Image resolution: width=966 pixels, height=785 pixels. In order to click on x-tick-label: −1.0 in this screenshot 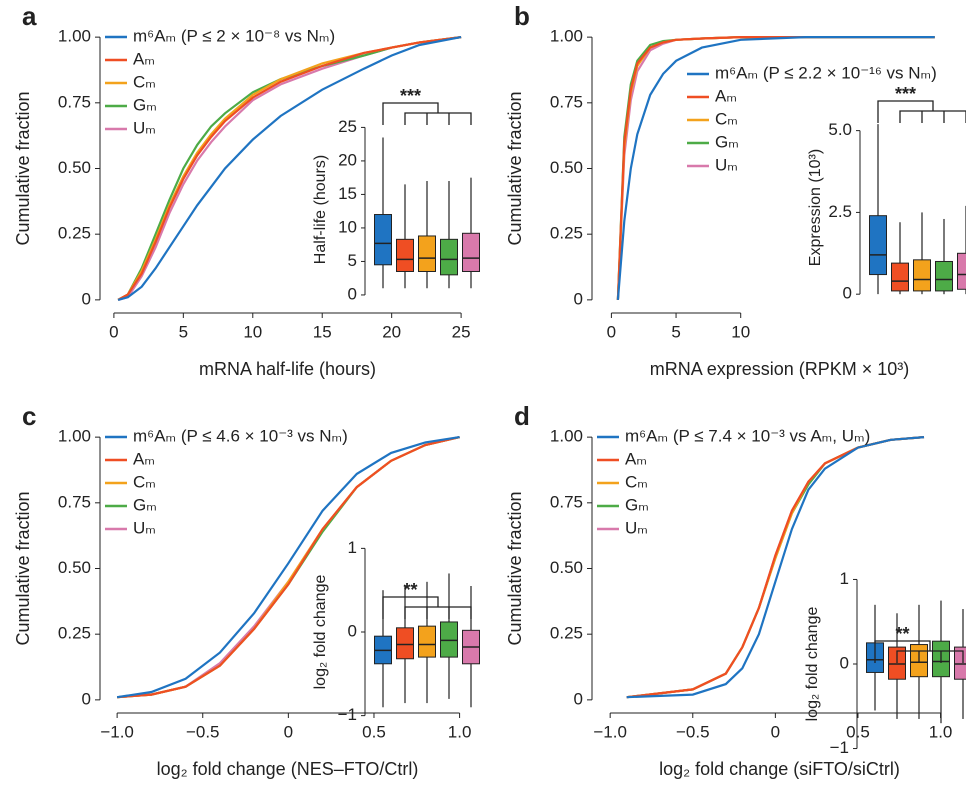, I will do `click(610, 731)`.